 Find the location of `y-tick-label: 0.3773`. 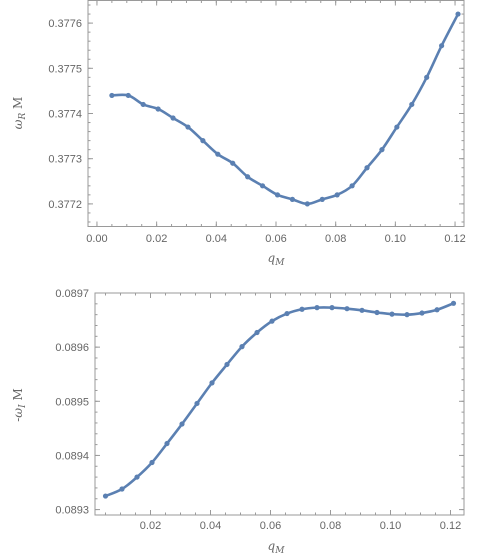

y-tick-label: 0.3773 is located at coordinates (65, 160).